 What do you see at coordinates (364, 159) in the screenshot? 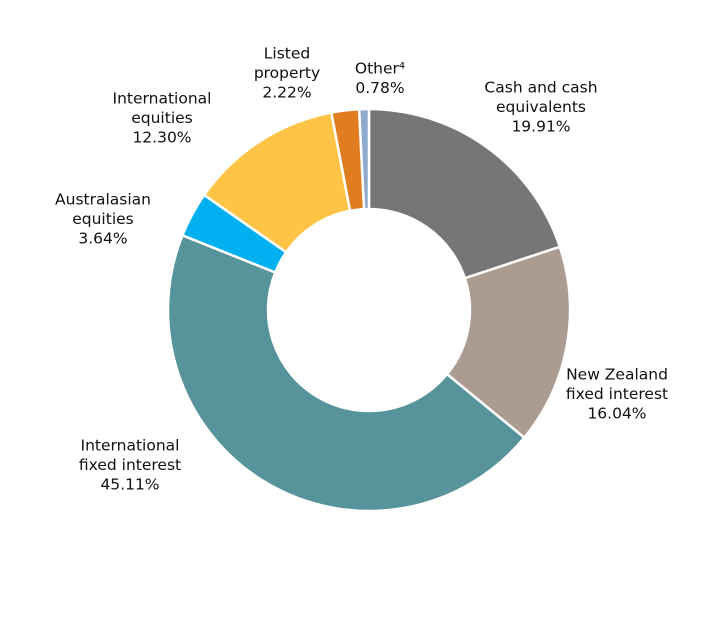
I see `slice-other` at bounding box center [364, 159].